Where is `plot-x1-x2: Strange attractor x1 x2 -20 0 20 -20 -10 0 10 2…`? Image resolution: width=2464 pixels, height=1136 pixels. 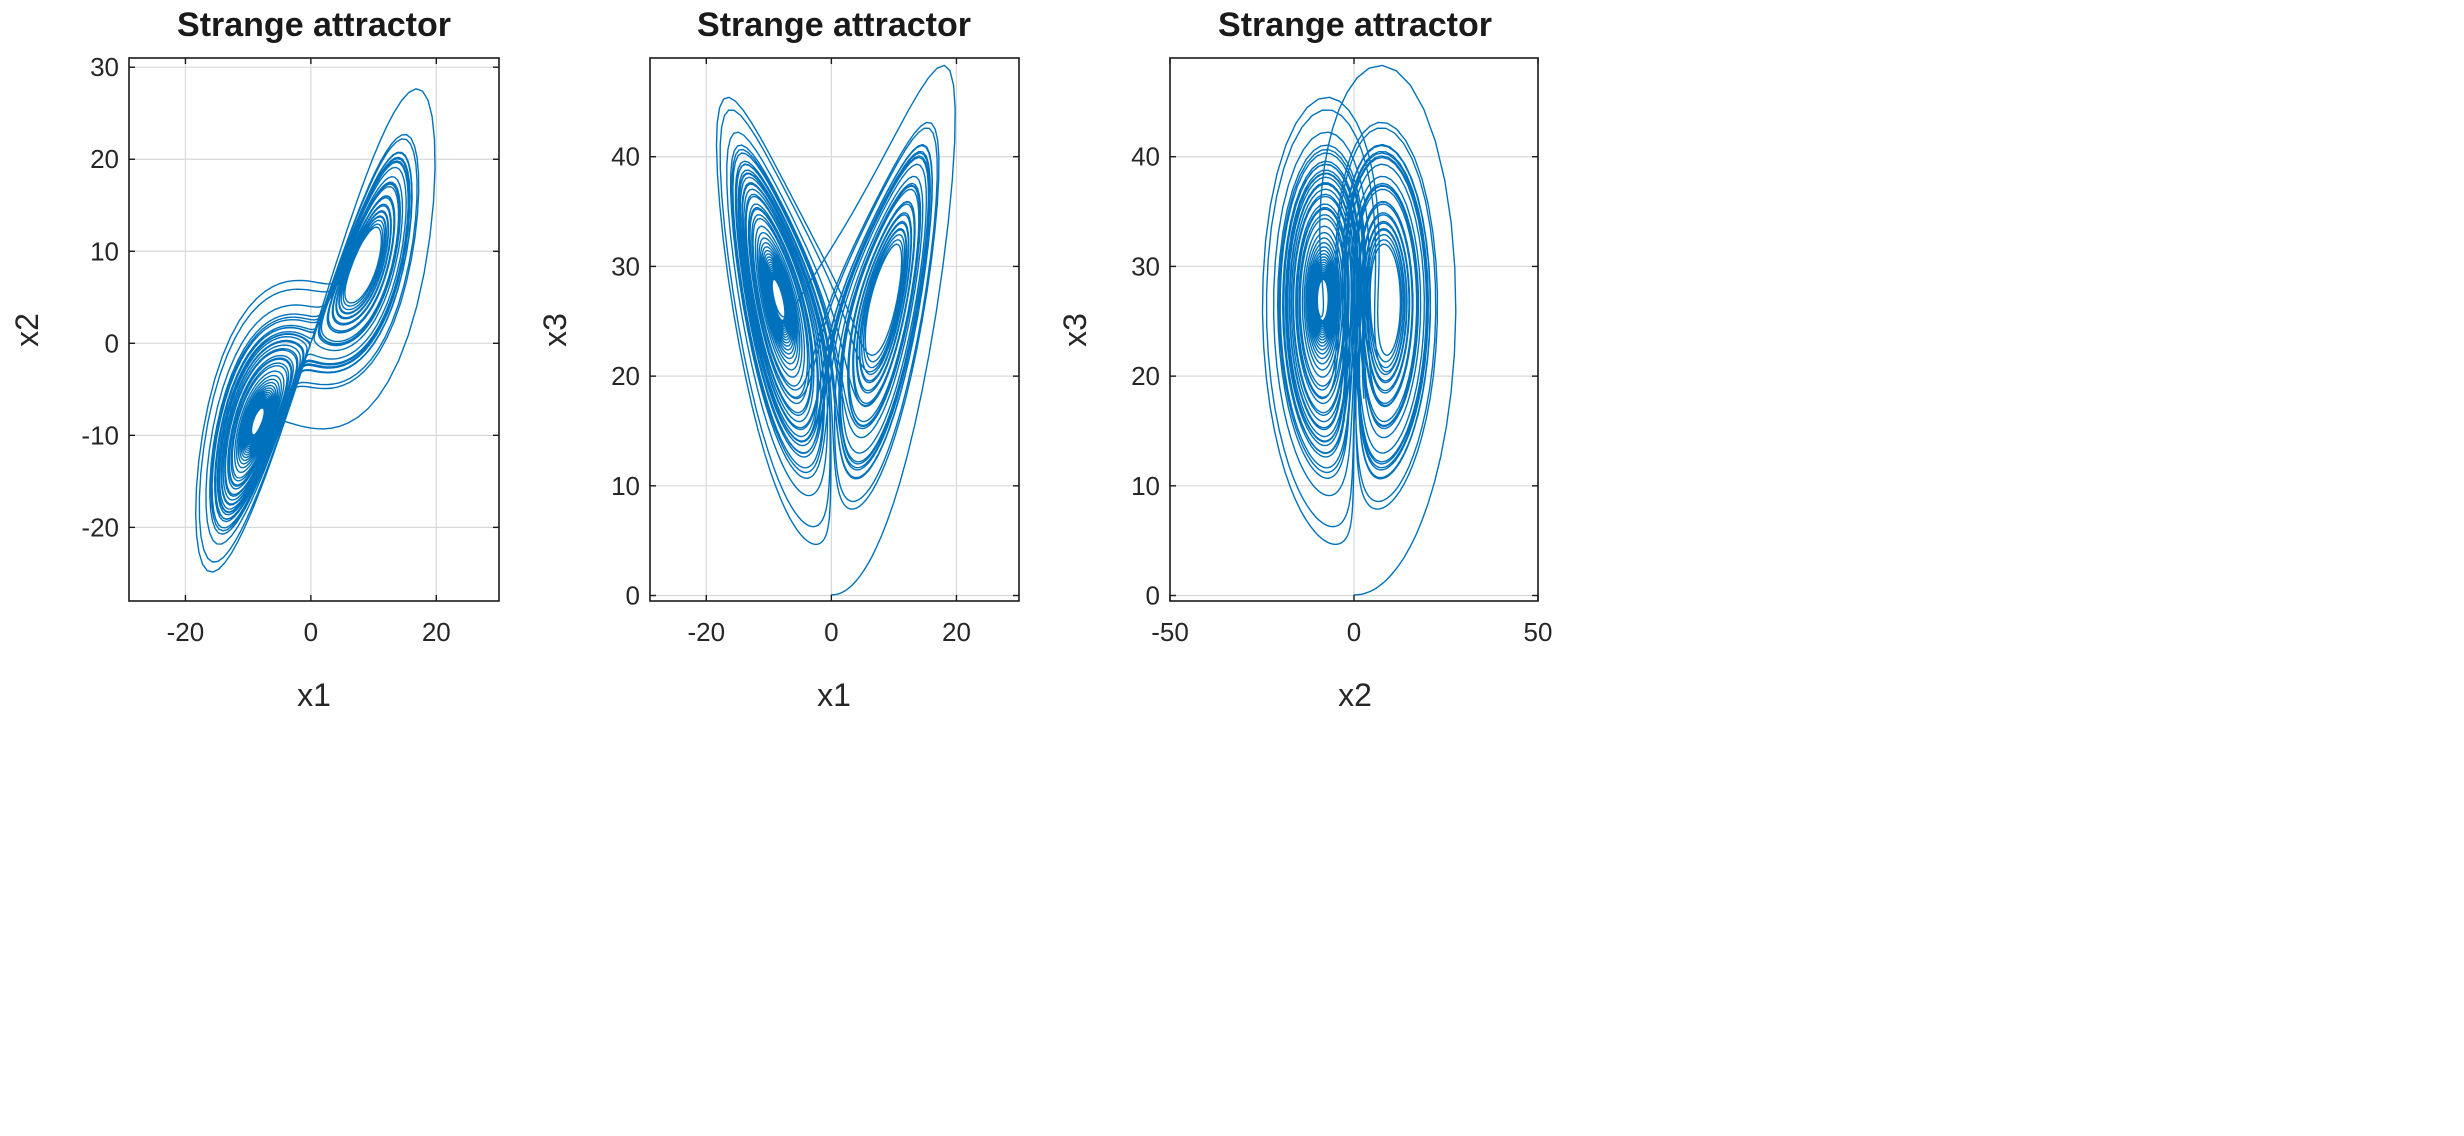
plot-x1-x2: Strange attractor x1 x2 -20 0 20 -20 -10 0 10 2… is located at coordinates (254, 359).